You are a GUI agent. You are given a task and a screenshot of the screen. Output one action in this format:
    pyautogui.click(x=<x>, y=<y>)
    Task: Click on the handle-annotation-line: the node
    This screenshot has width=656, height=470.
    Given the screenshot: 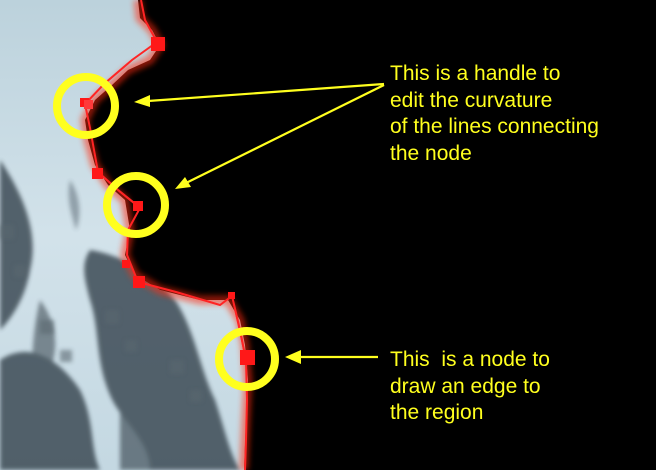 What is the action you would take?
    pyautogui.click(x=431, y=153)
    